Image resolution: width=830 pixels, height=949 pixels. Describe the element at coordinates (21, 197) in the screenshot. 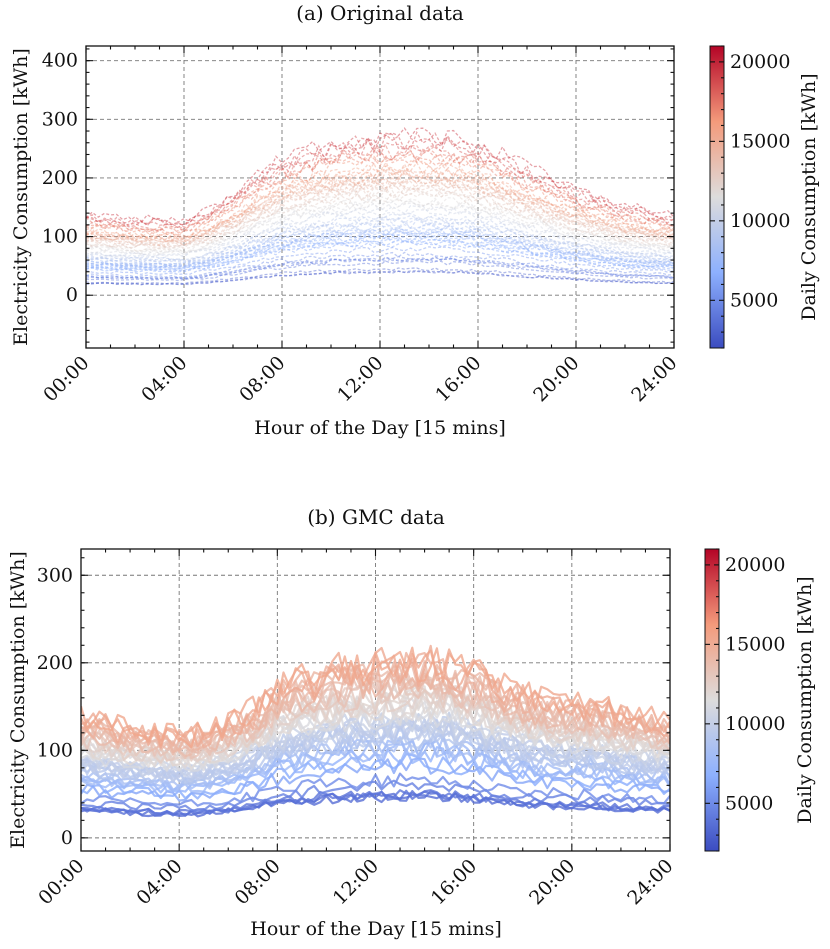

I see `chart-a-ylabel: Electricity Consumption [kWh]` at that location.